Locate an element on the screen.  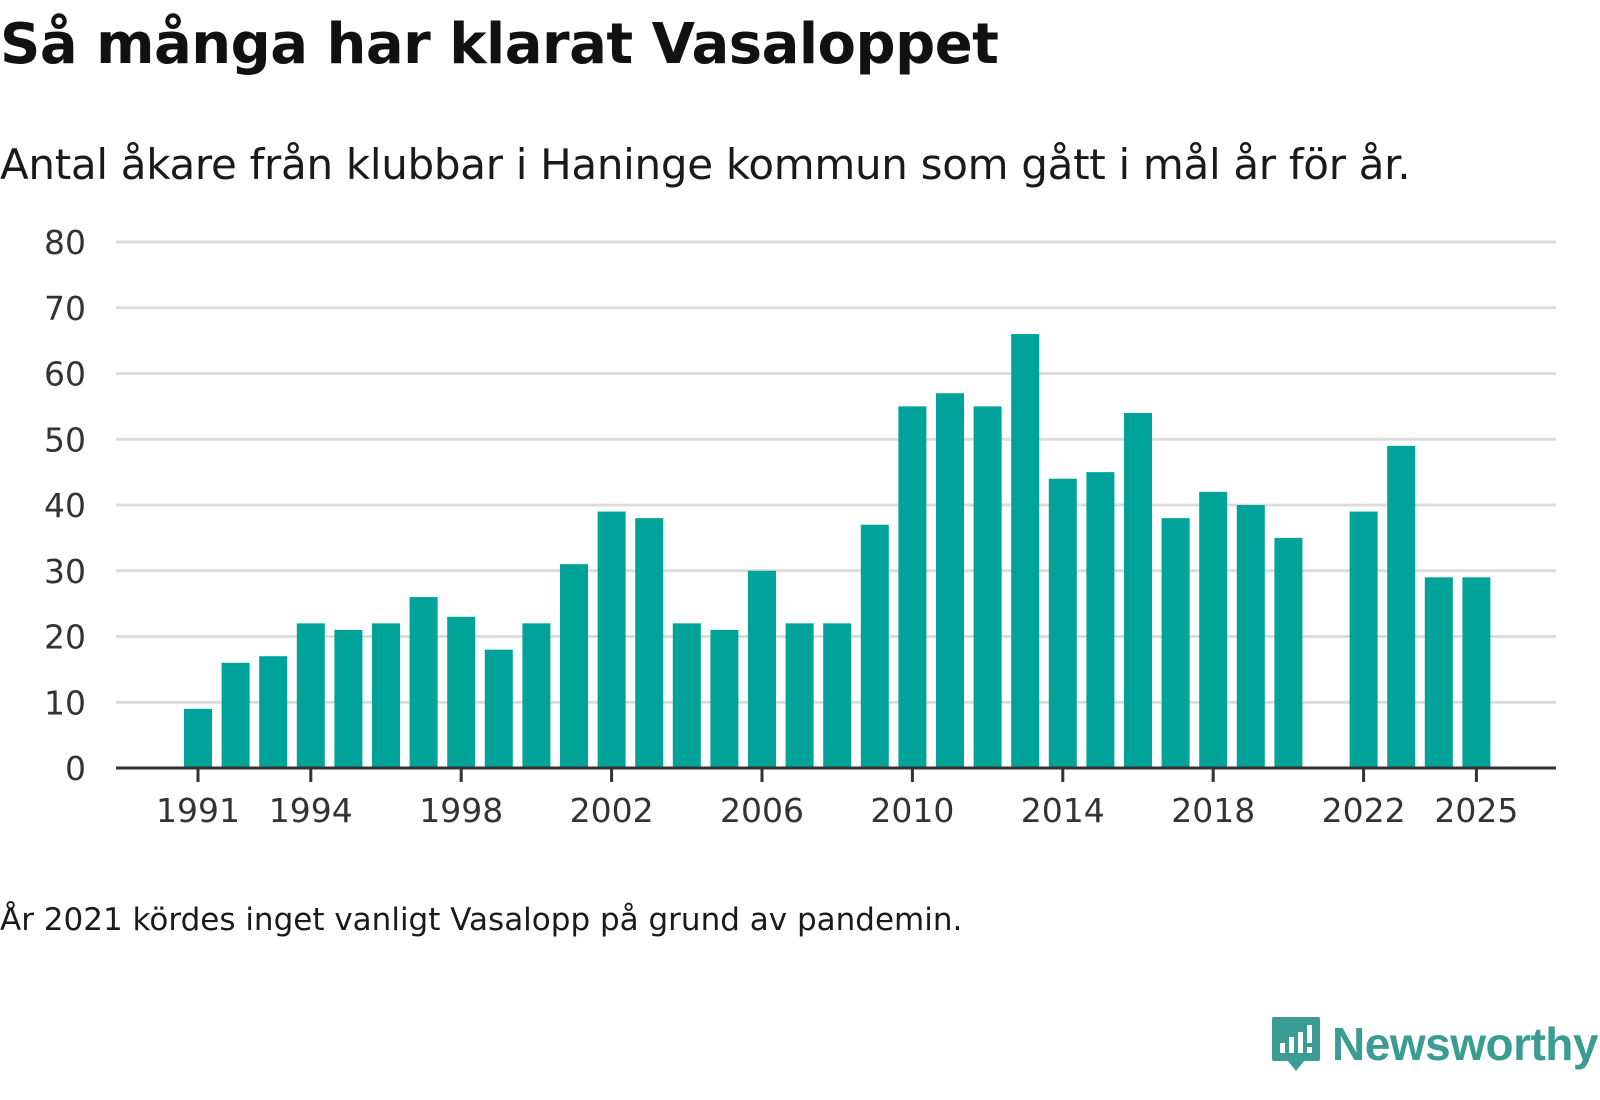
bar-2006 is located at coordinates (762, 669).